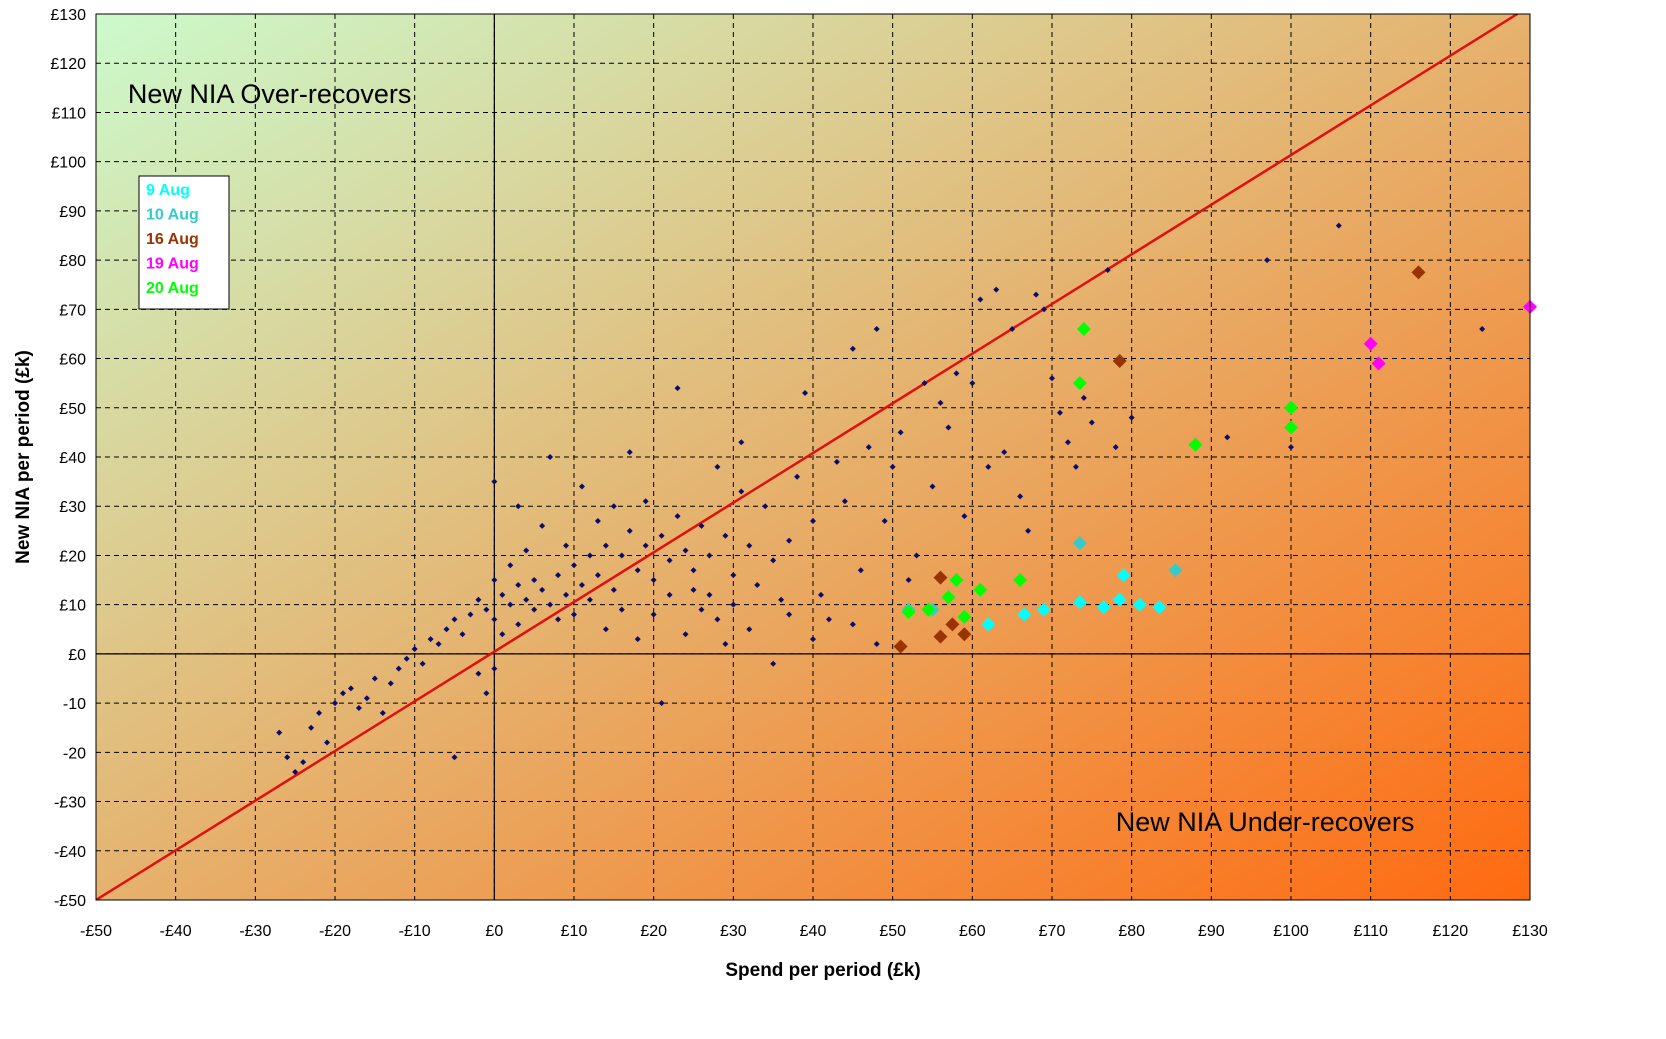 Image resolution: width=1666 pixels, height=1039 pixels. What do you see at coordinates (168, 190) in the screenshot?
I see `legend-entry: 9 Aug` at bounding box center [168, 190].